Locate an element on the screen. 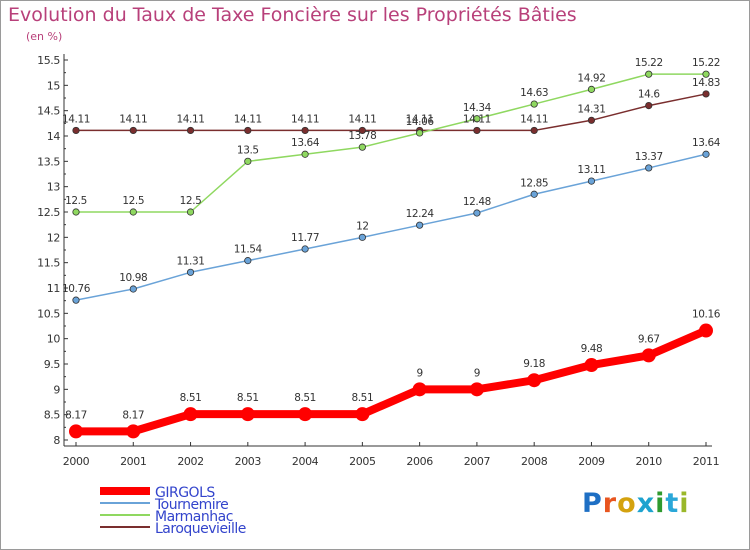  y-tick-label: 10 is located at coordinates (54, 339).